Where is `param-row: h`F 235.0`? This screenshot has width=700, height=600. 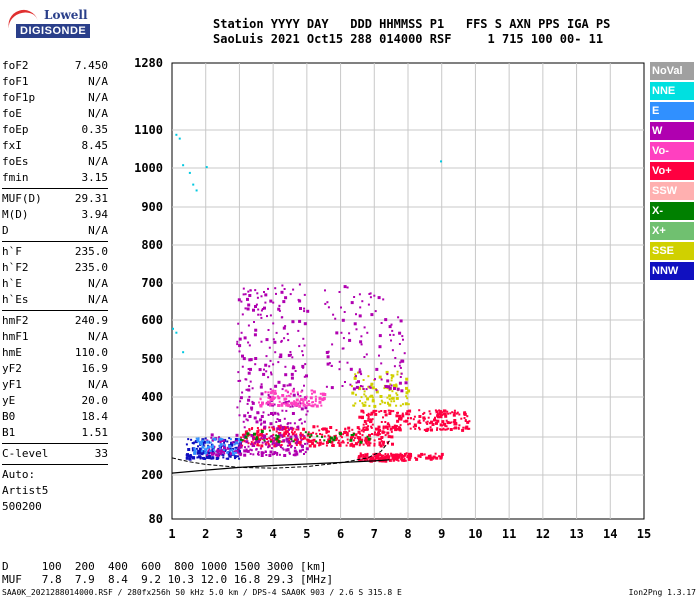 param-row: h`F 235.0 is located at coordinates (55, 252).